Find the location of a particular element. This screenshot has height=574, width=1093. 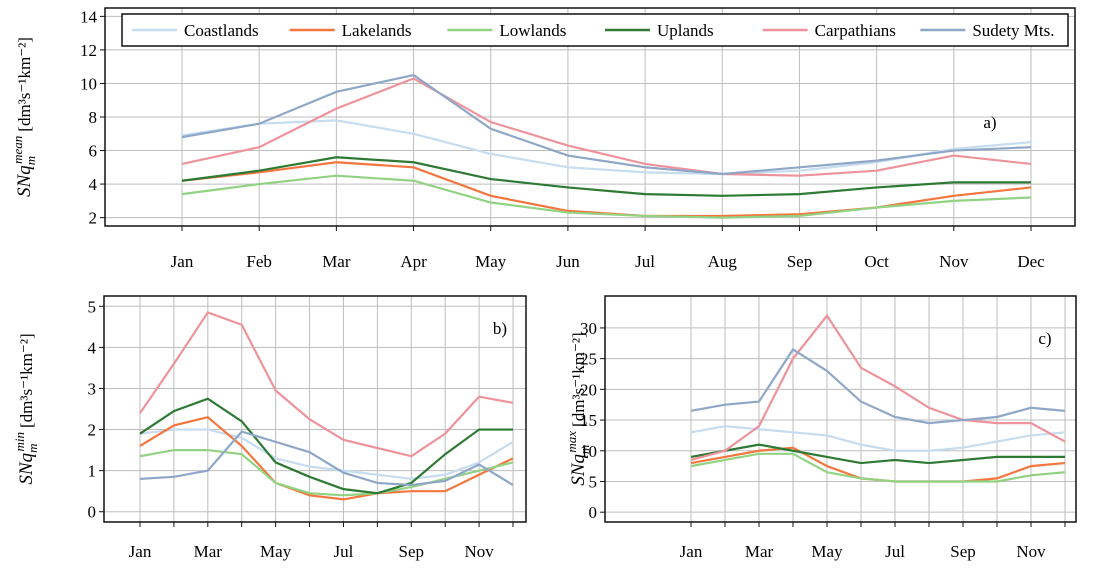

panel-annotation: c) is located at coordinates (1044, 338).